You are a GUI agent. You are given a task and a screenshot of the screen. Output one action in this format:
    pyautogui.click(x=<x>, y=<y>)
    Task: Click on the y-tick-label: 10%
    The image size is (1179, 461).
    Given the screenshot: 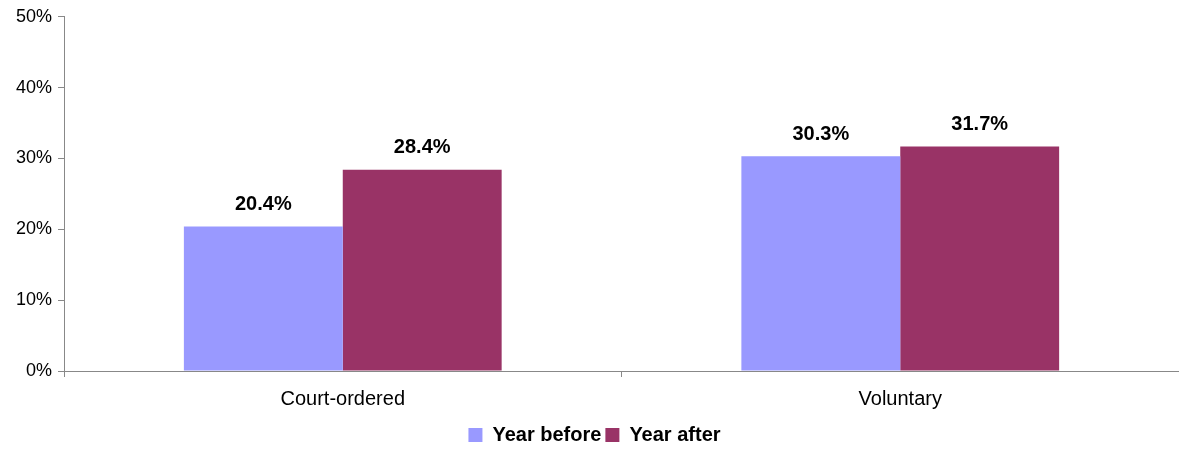 What is the action you would take?
    pyautogui.click(x=34, y=299)
    